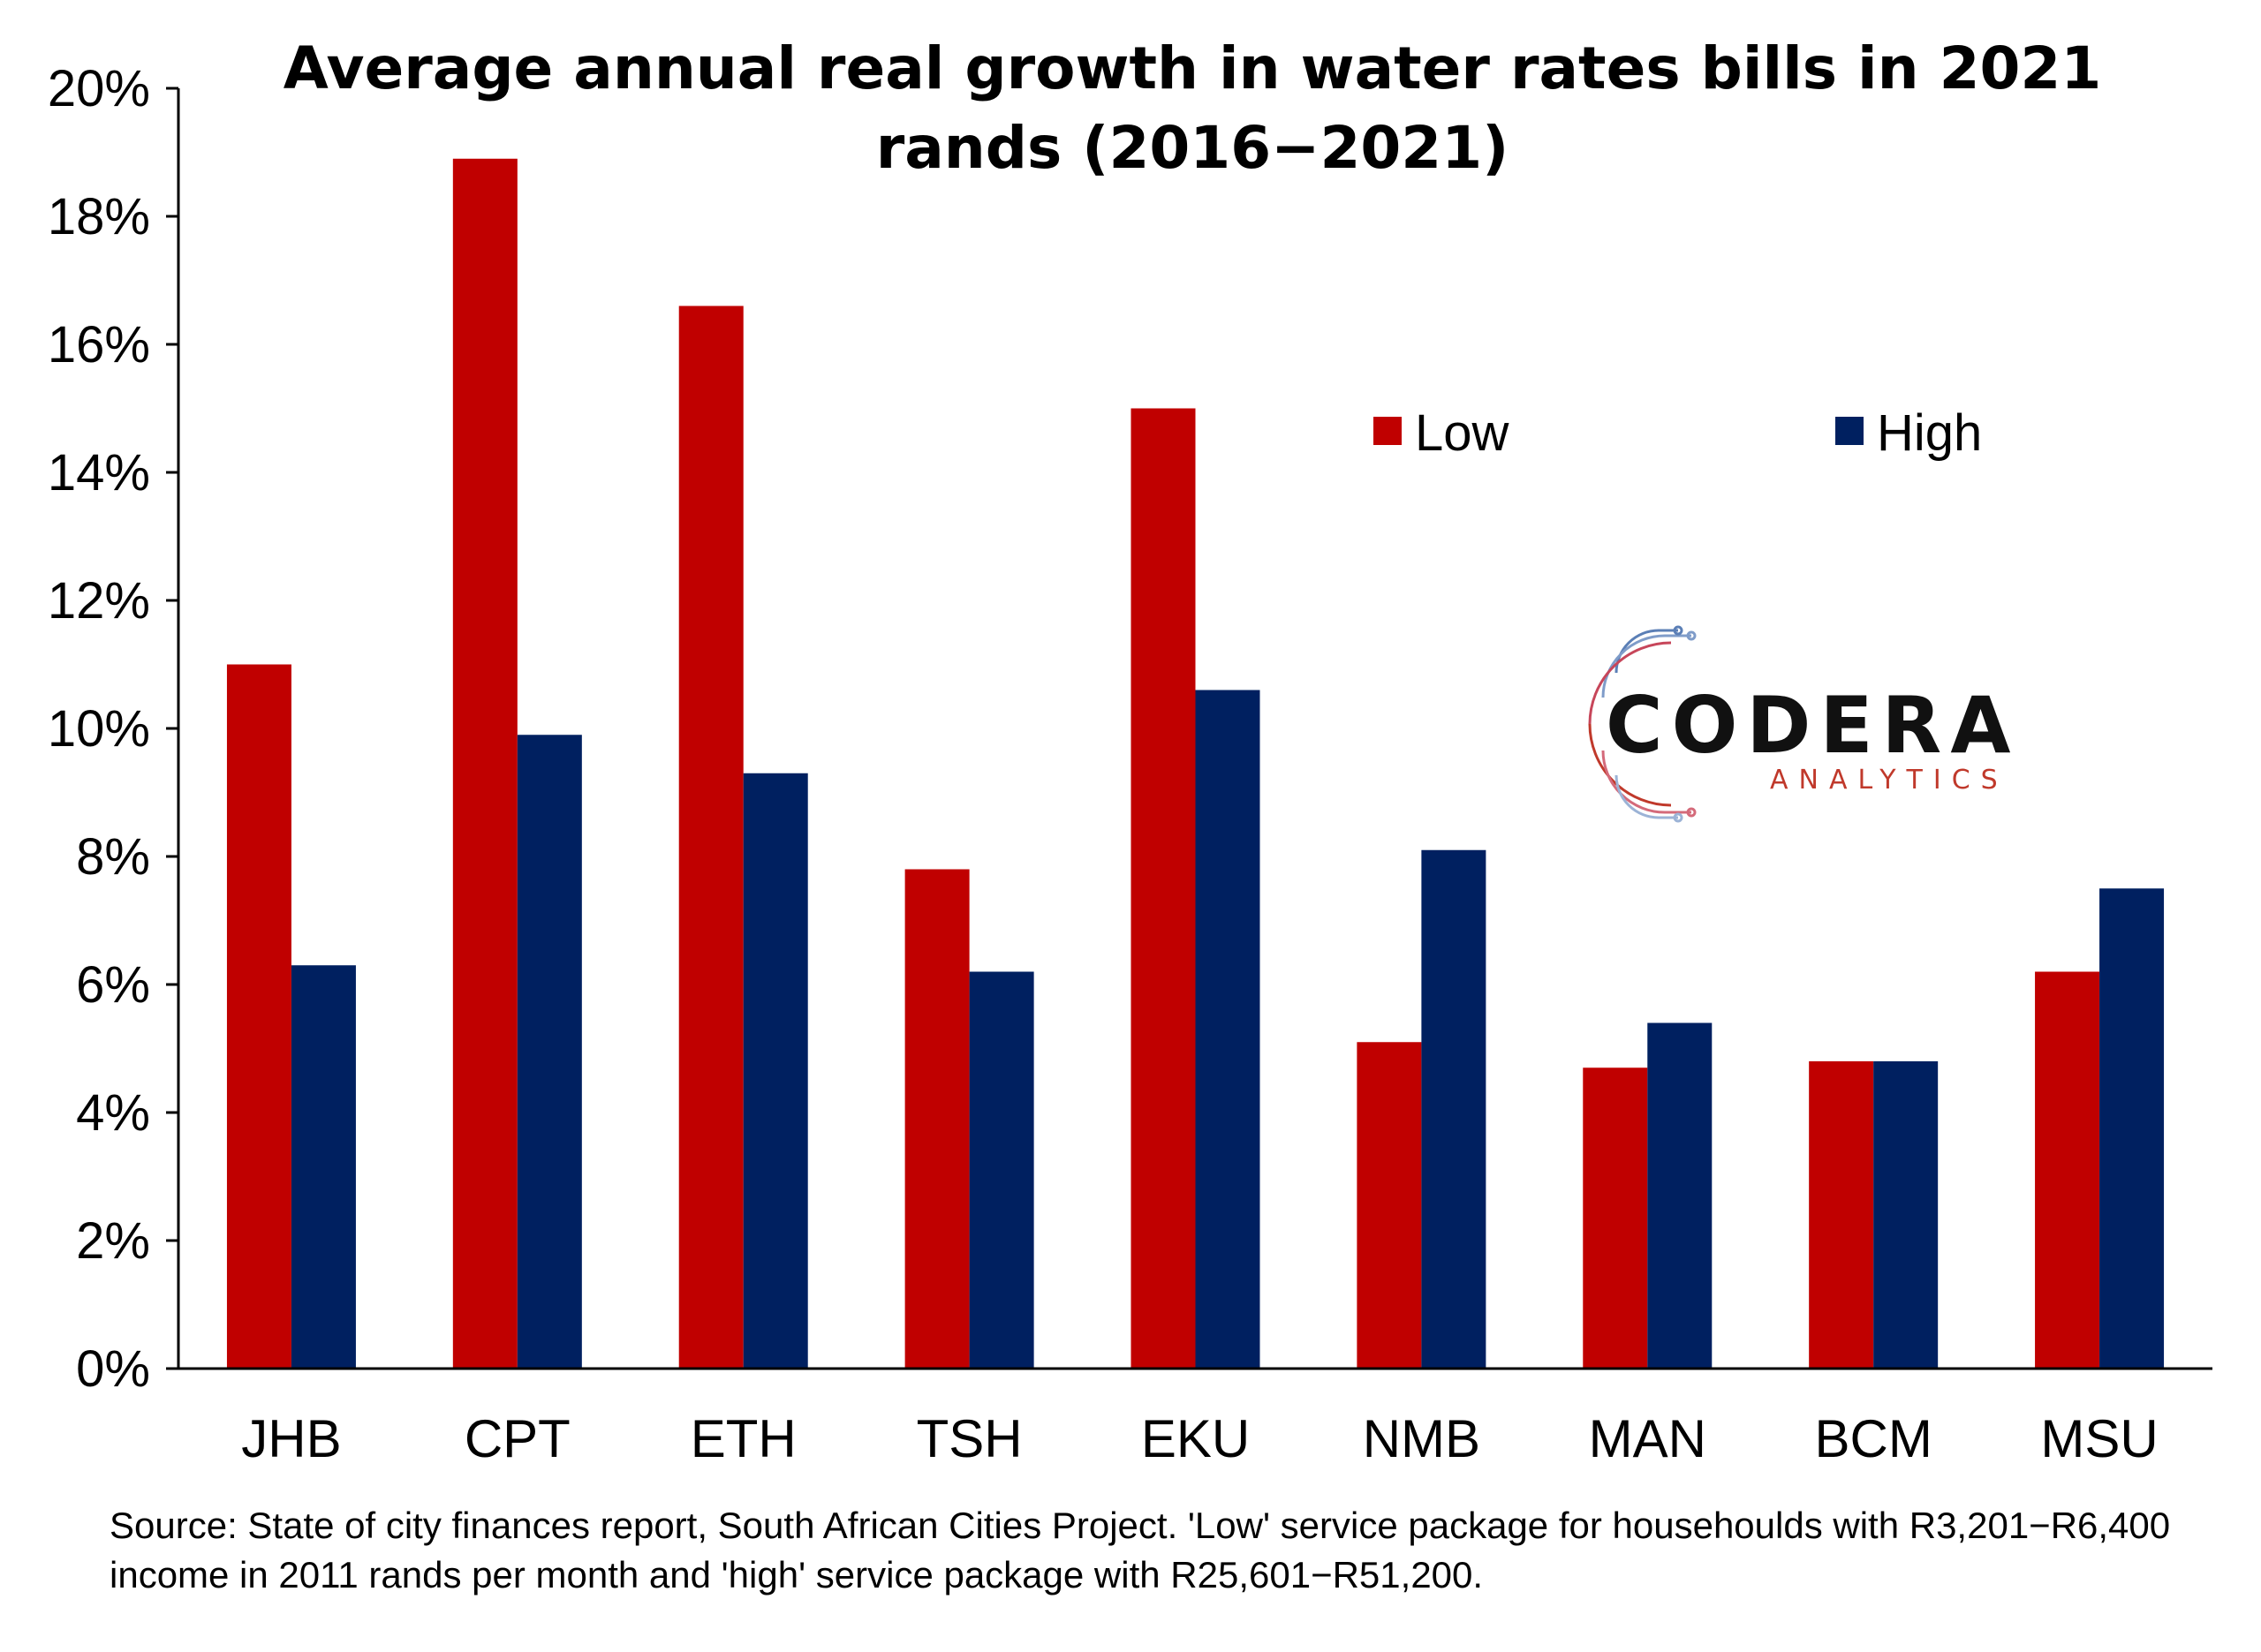 The image size is (2261, 1652). Describe the element at coordinates (1193, 148) in the screenshot. I see `chart-title-line-2: rands (2016−2021)` at that location.